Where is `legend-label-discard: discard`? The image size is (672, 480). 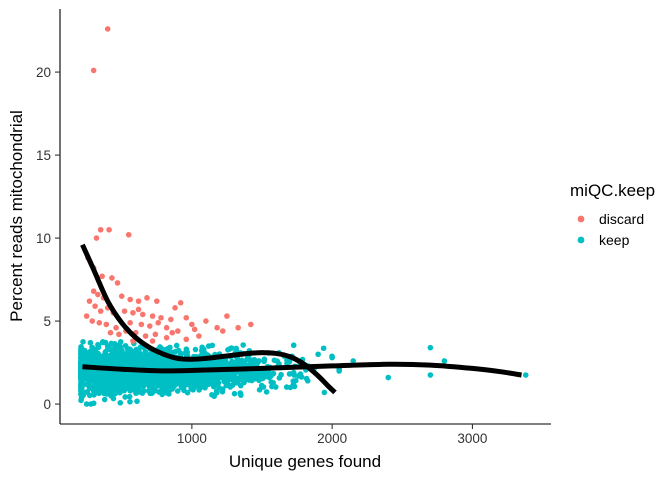 legend-label-discard: discard is located at coordinates (621, 219).